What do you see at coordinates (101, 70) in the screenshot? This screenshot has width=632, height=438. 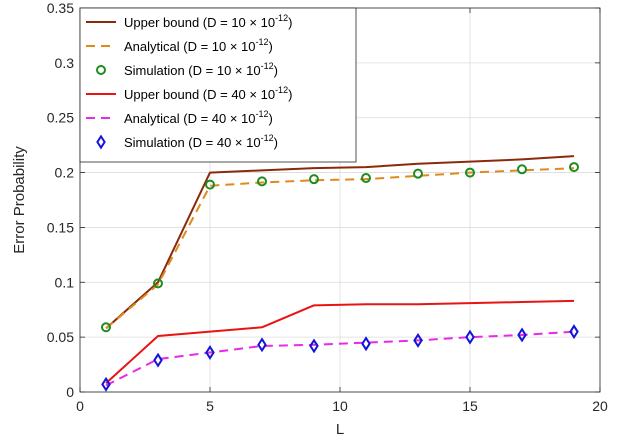 I see `legend-circle-marker` at bounding box center [101, 70].